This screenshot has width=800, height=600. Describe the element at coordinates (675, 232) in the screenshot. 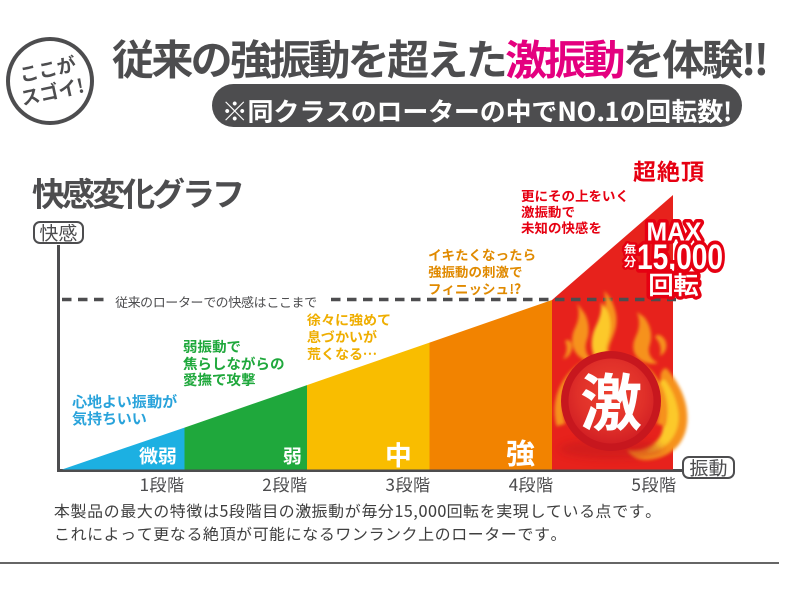

I see `svg-text: MAX` at that location.